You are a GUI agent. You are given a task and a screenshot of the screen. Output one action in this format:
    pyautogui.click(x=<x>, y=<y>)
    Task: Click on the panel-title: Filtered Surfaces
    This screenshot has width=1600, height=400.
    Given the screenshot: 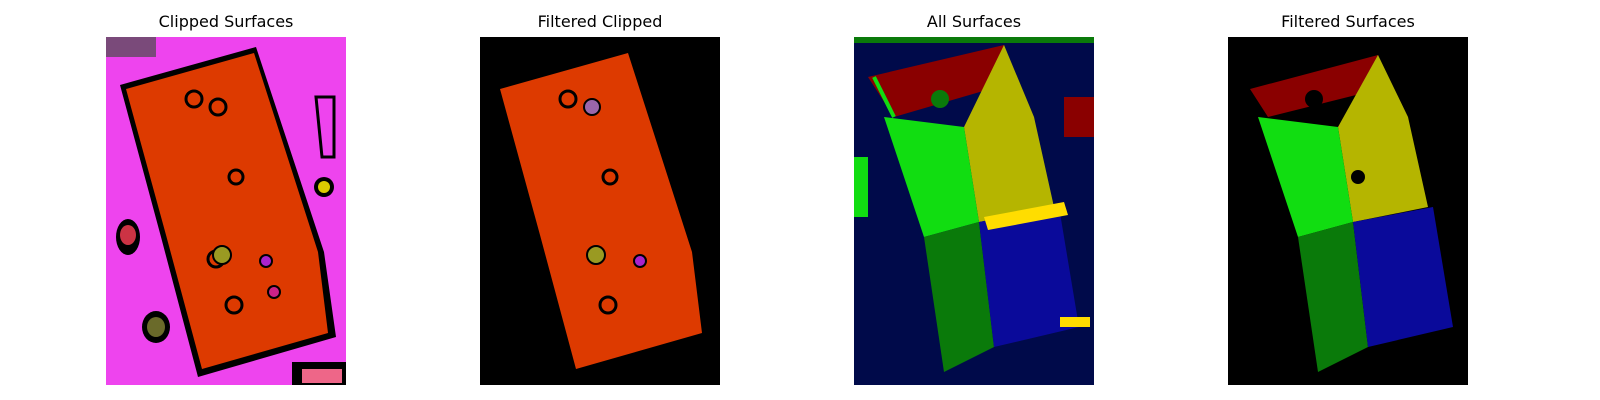 What is the action you would take?
    pyautogui.click(x=1348, y=21)
    